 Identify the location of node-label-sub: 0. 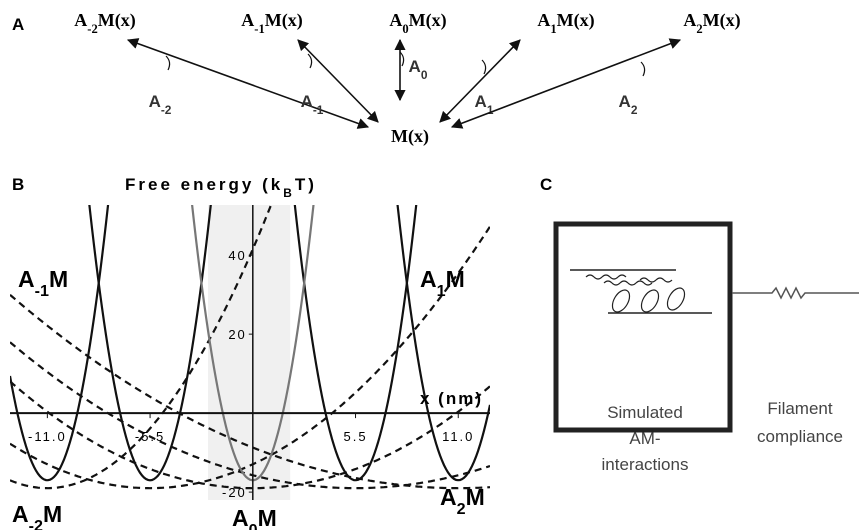
(405, 29).